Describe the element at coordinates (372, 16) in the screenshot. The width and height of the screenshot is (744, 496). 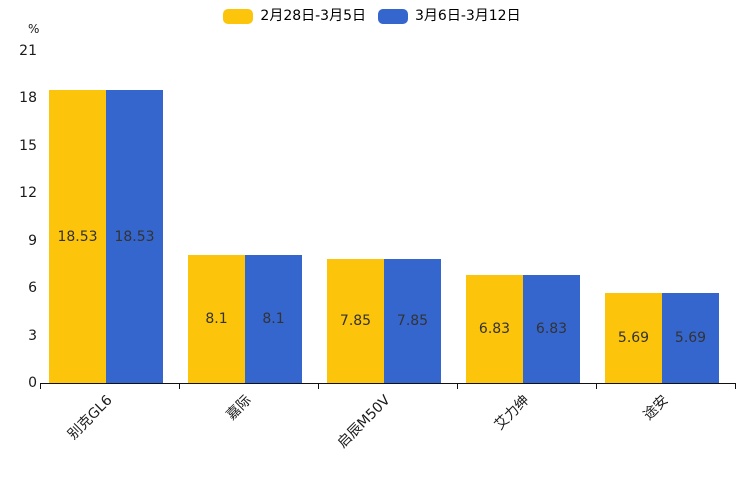
I see `legend: 2月28日-3月5日 3月6日-3月12日` at that location.